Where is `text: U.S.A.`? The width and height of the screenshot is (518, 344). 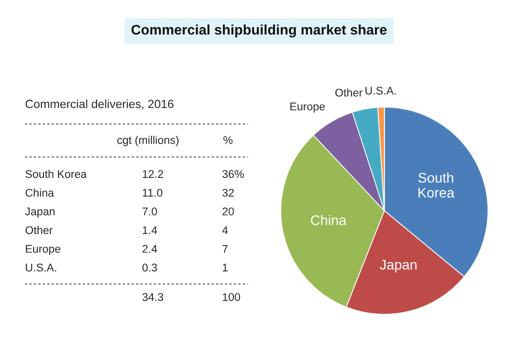 text: U.S.A. is located at coordinates (41, 268).